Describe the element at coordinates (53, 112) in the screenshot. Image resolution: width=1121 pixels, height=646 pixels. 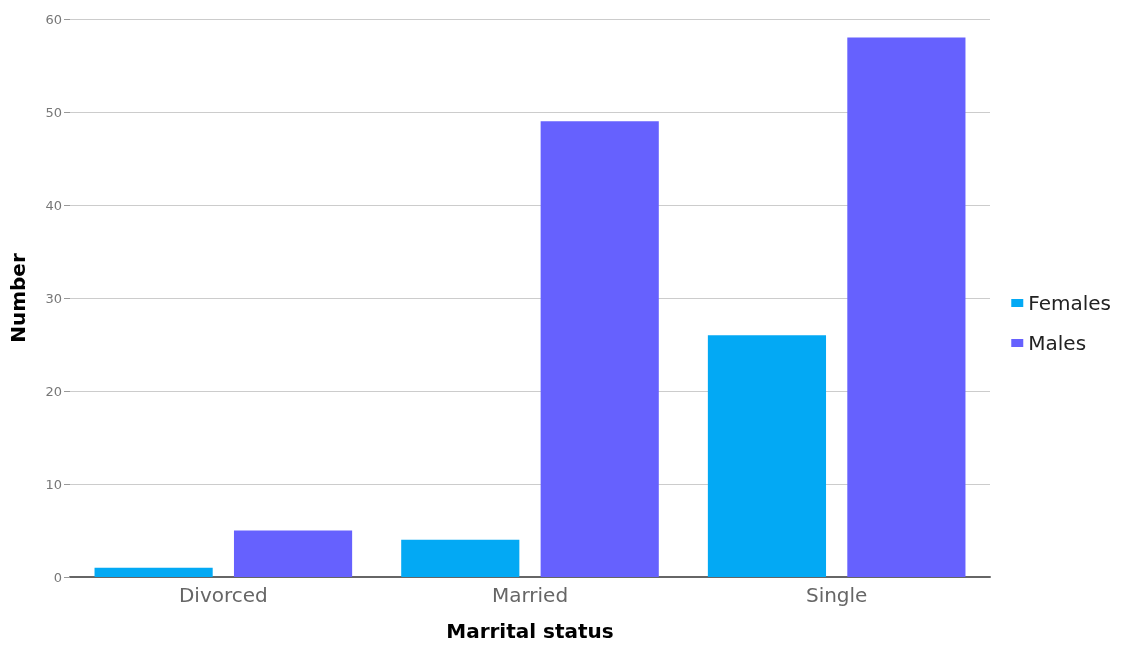
I see `y-tick-label: 50` at that location.